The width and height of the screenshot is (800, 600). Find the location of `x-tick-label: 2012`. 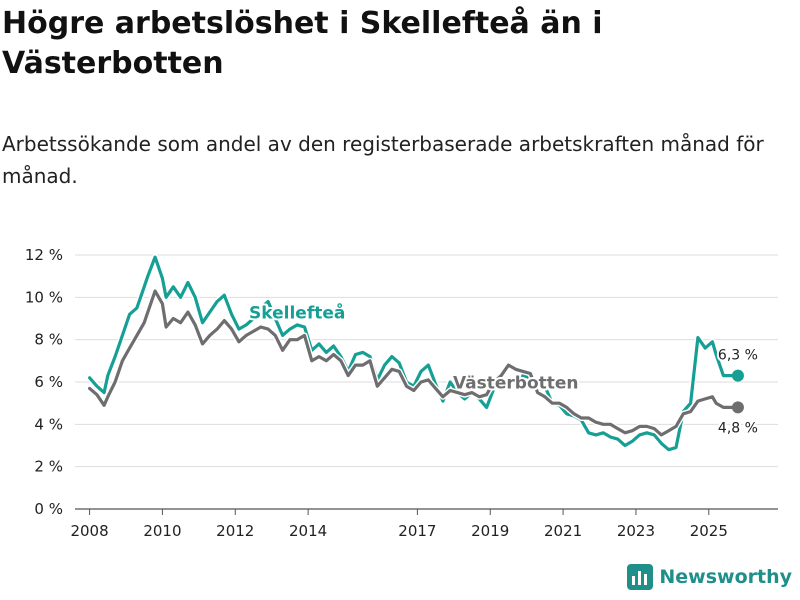

x-tick-label: 2012 is located at coordinates (235, 531).